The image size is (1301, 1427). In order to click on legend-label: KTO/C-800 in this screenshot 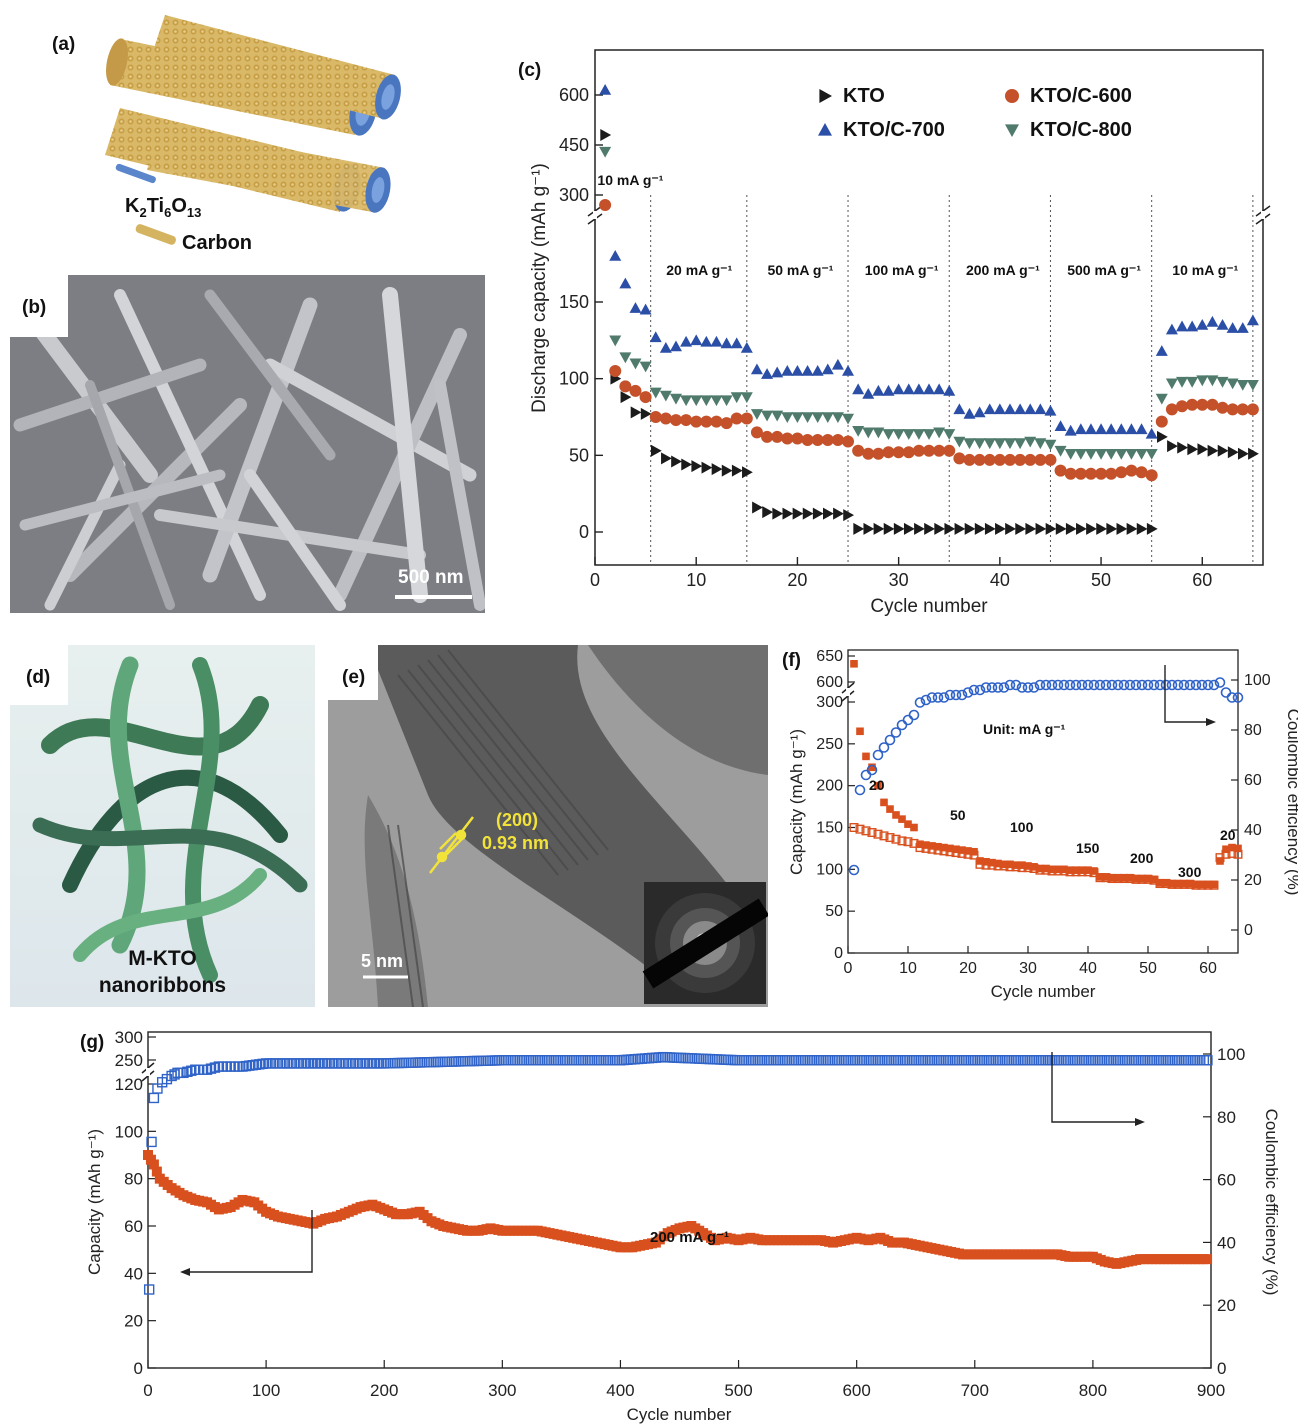, I will do `click(1081, 130)`.